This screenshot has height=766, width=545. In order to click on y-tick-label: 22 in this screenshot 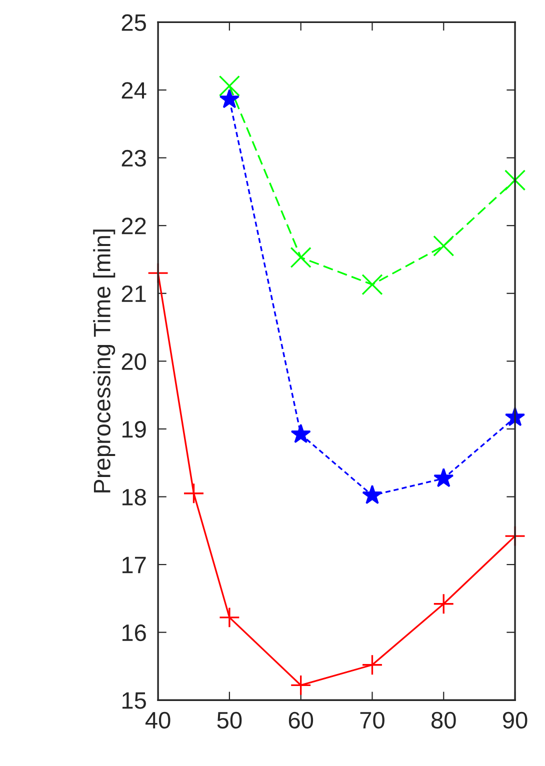, I will do `click(134, 226)`.